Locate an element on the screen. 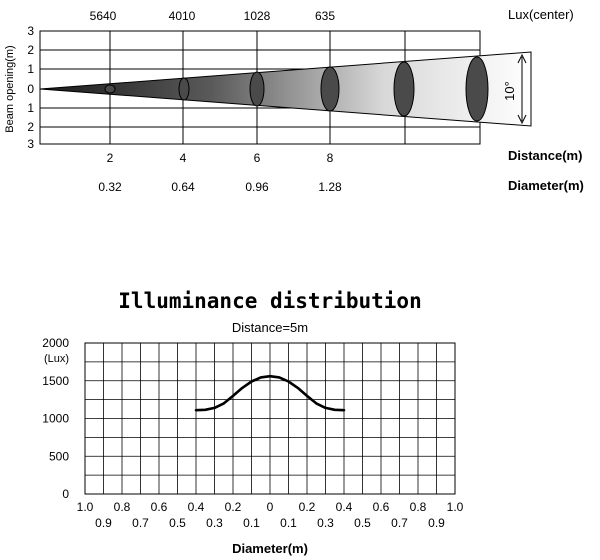 The width and height of the screenshot is (600, 560). lux-value: 635 is located at coordinates (325, 16).